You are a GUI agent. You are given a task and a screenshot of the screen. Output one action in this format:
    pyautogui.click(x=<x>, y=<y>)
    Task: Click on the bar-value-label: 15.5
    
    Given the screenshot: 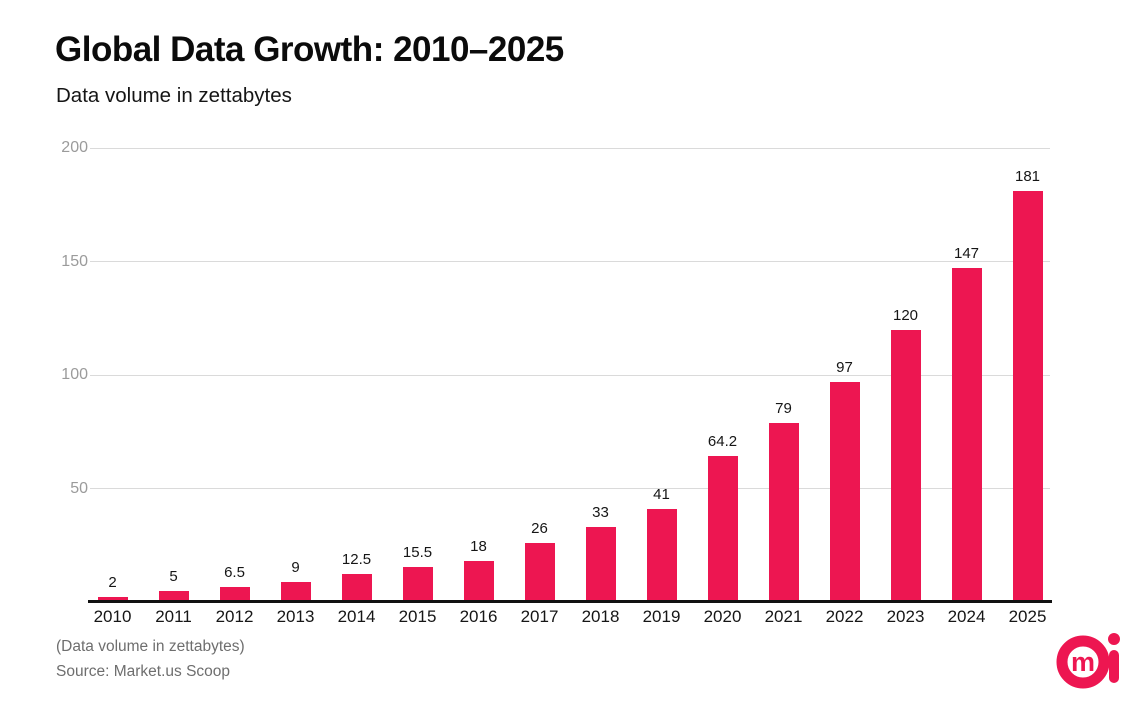 What is the action you would take?
    pyautogui.click(x=417, y=552)
    